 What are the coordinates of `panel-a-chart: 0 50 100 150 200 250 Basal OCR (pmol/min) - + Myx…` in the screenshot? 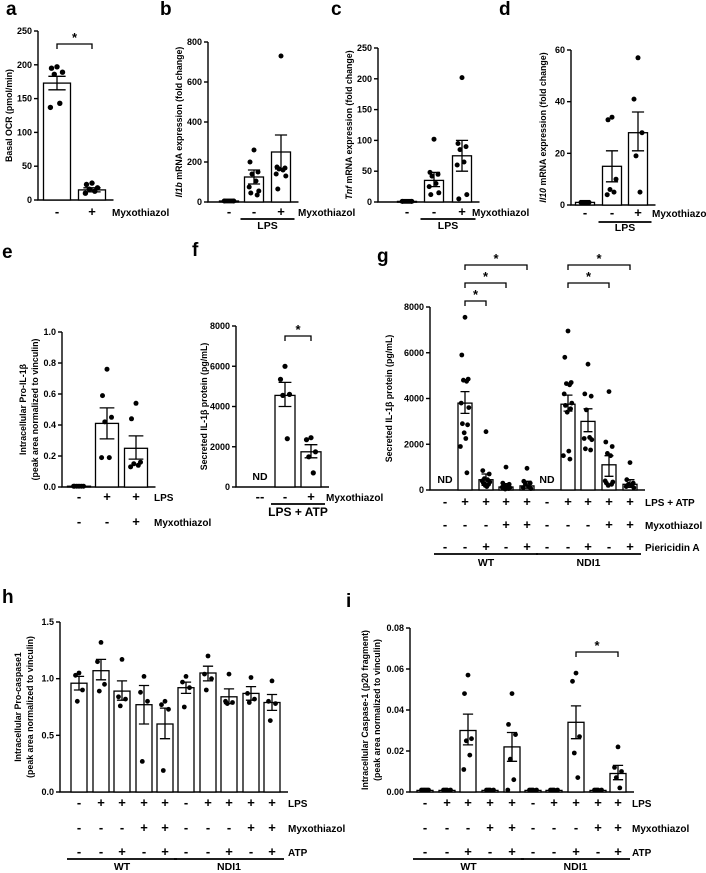 It's located at (86, 122).